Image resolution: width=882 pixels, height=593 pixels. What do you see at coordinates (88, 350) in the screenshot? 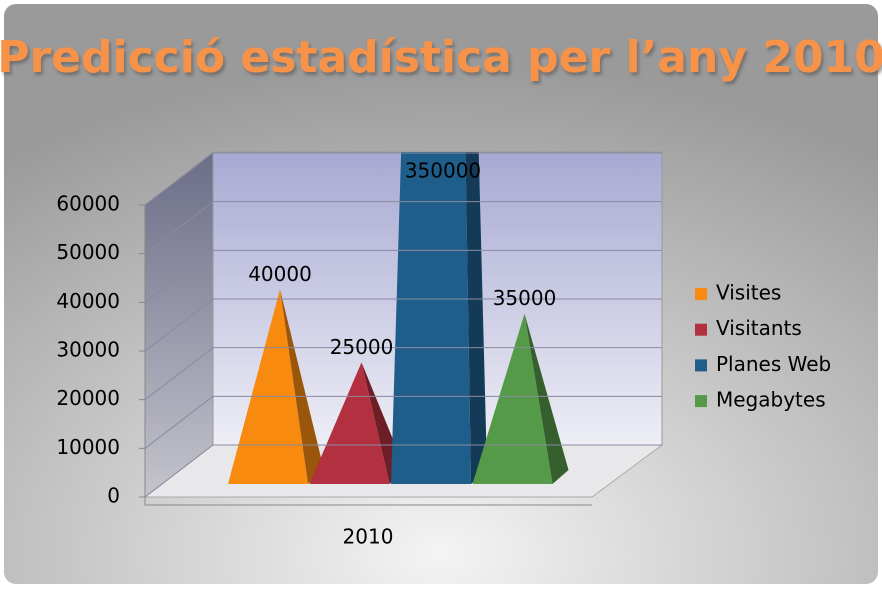
I see `y-tick-label: 30000` at bounding box center [88, 350].